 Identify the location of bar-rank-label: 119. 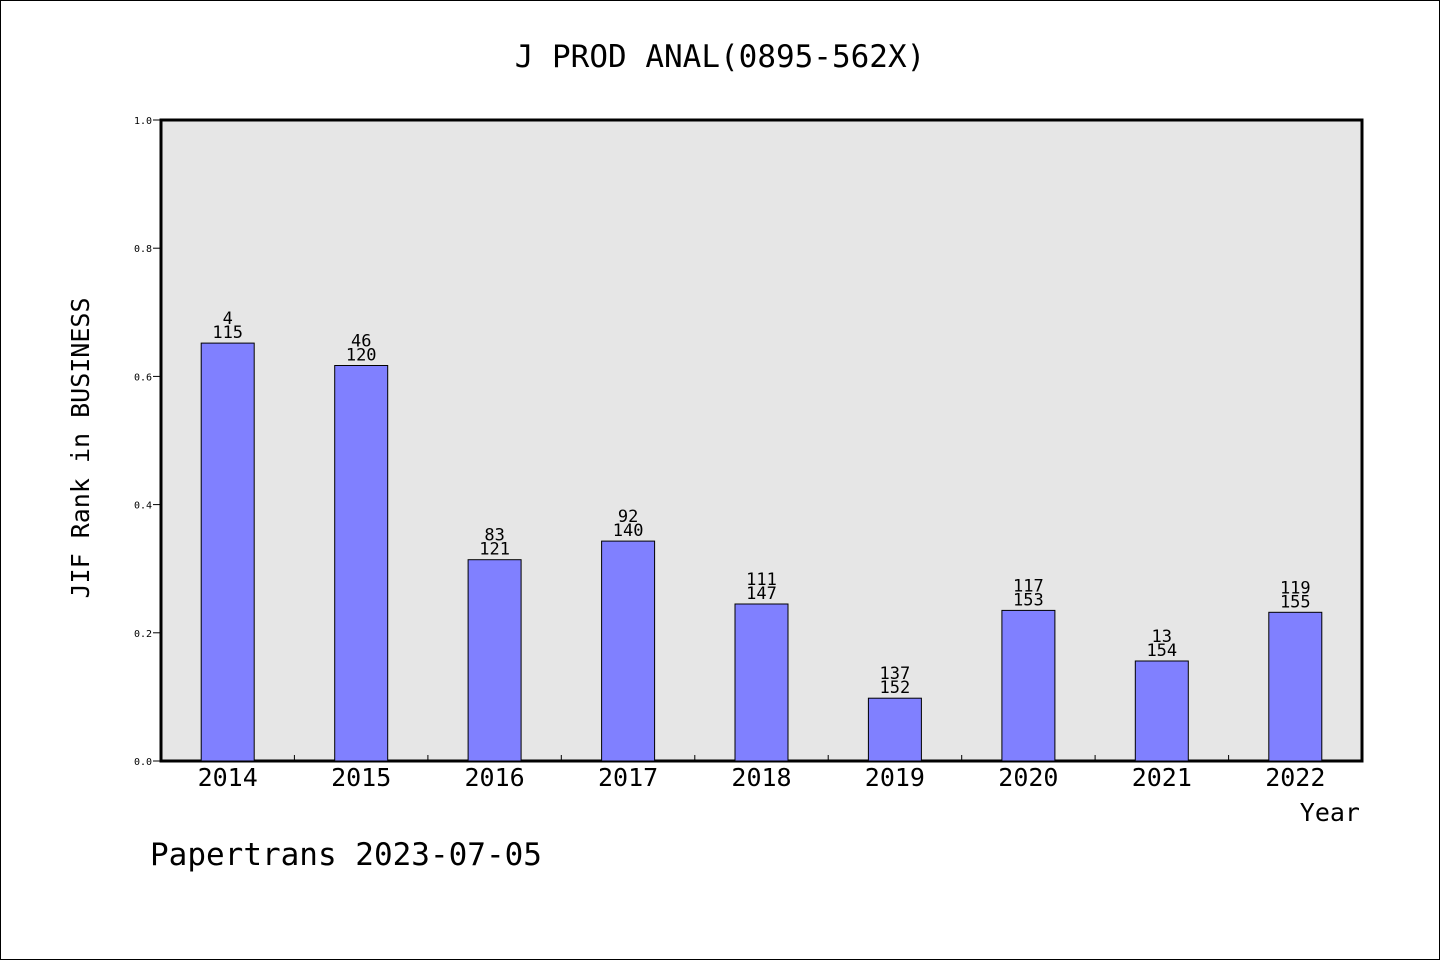
(1295, 588).